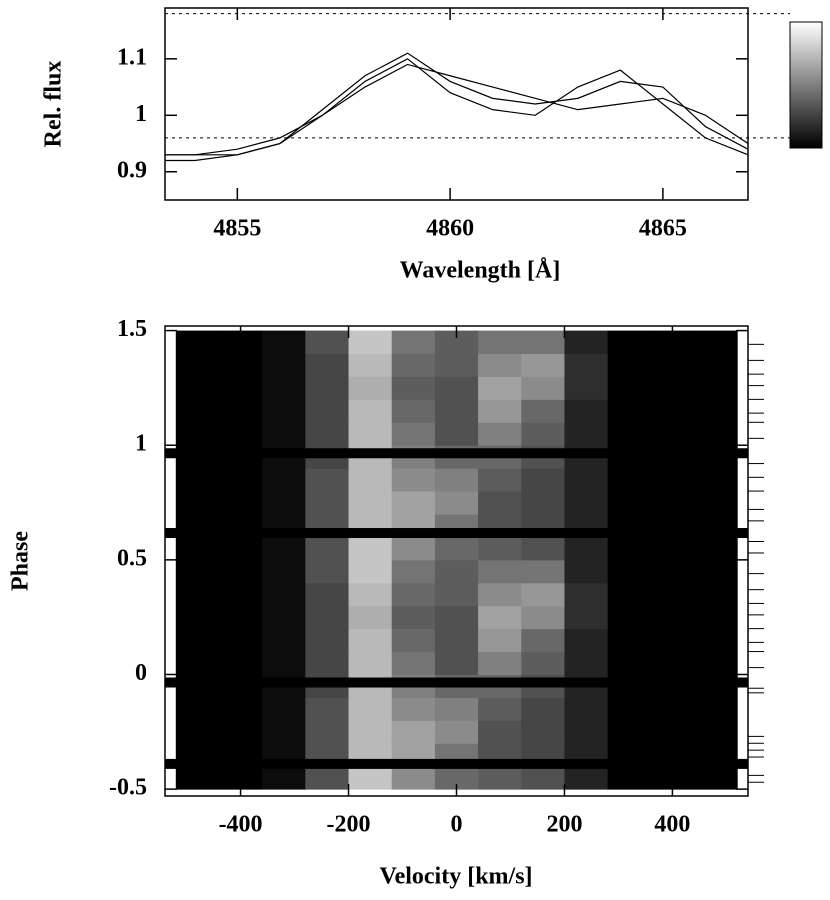 This screenshot has height=900, width=830. Describe the element at coordinates (132, 329) in the screenshot. I see `y-tick-label: 1.5` at that location.